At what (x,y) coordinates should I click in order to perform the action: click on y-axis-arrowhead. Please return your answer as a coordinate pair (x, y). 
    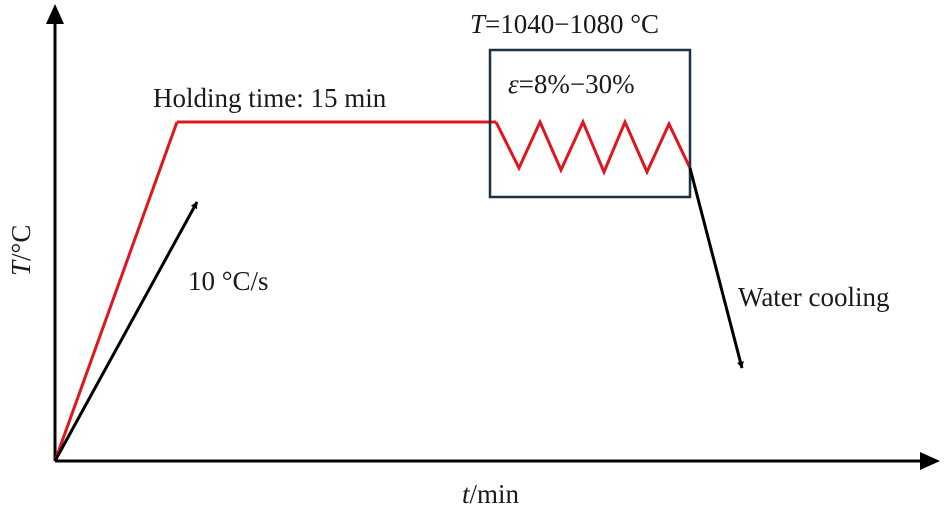
    Looking at the image, I should click on (55, 14).